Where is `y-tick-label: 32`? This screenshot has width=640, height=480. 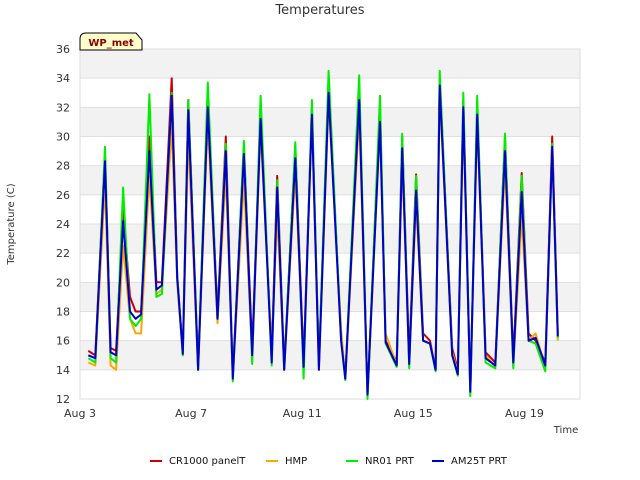 y-tick-label: 32 is located at coordinates (63, 107).